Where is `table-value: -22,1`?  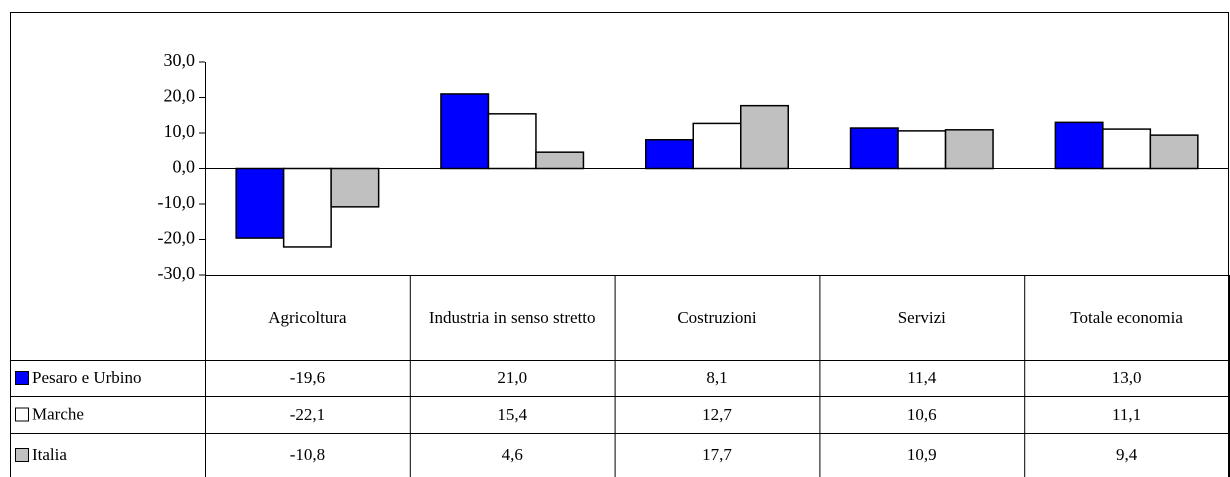
table-value: -22,1 is located at coordinates (307, 414).